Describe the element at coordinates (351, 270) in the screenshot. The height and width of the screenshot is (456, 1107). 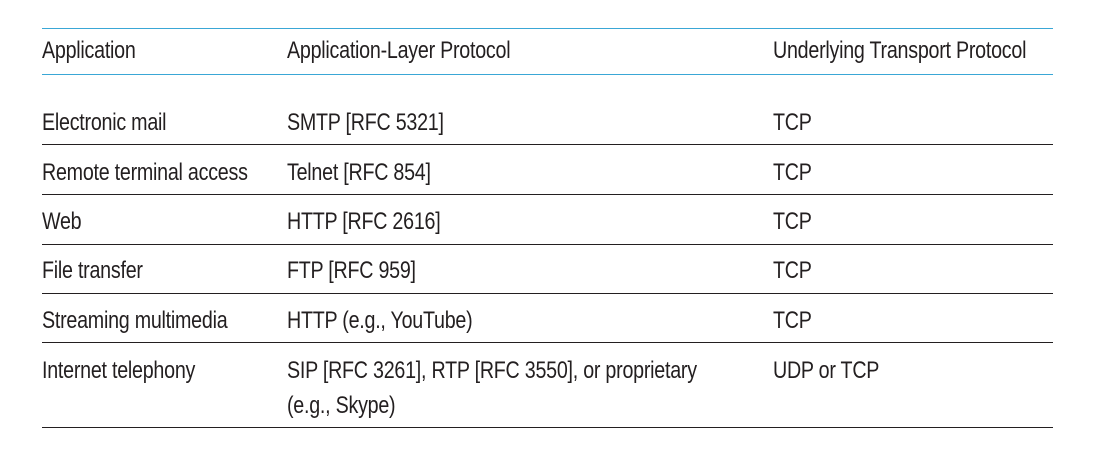
I see `row-3-protocol: FTP [RFC 959]` at that location.